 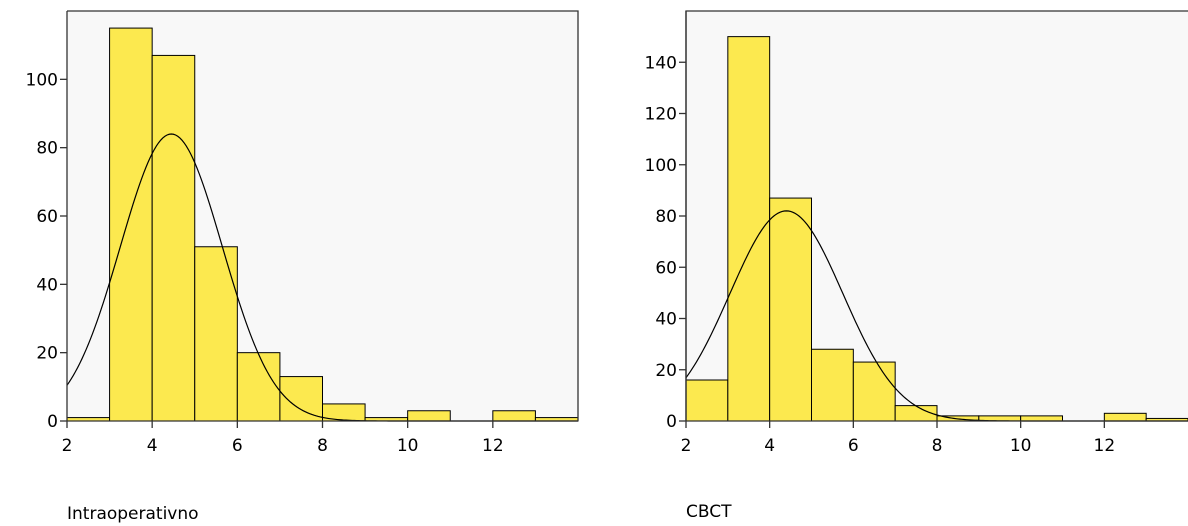 I want to click on y-axis: 0 20 40 60 80 100, so click(x=47, y=221).